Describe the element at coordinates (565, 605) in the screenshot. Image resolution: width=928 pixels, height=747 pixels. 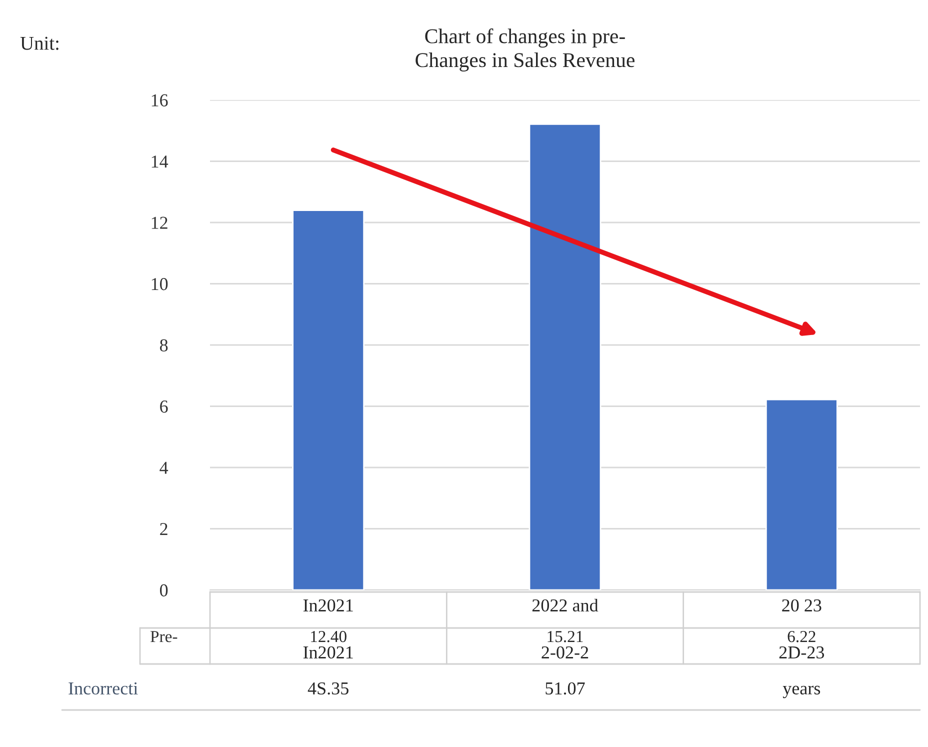
I see `x-tick-label: 2022 and` at that location.